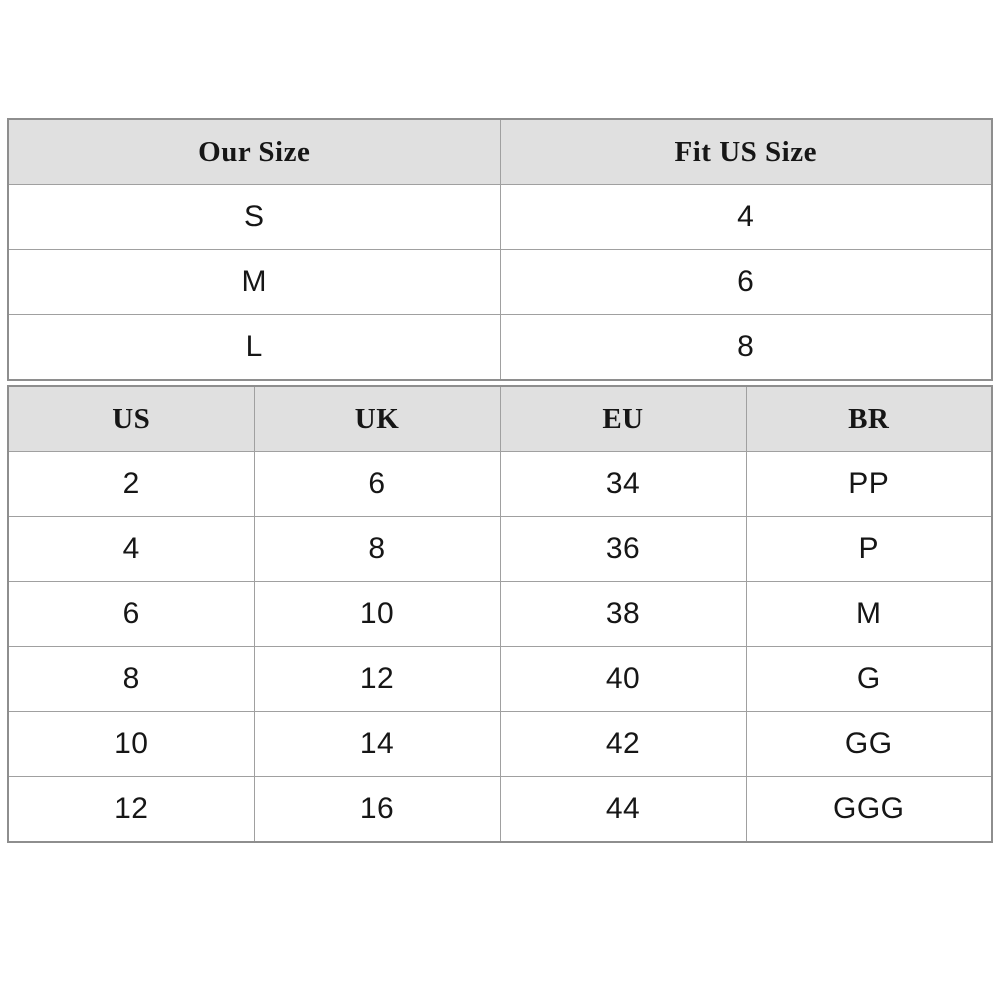  I want to click on table-cell-us: 4, so click(131, 549).